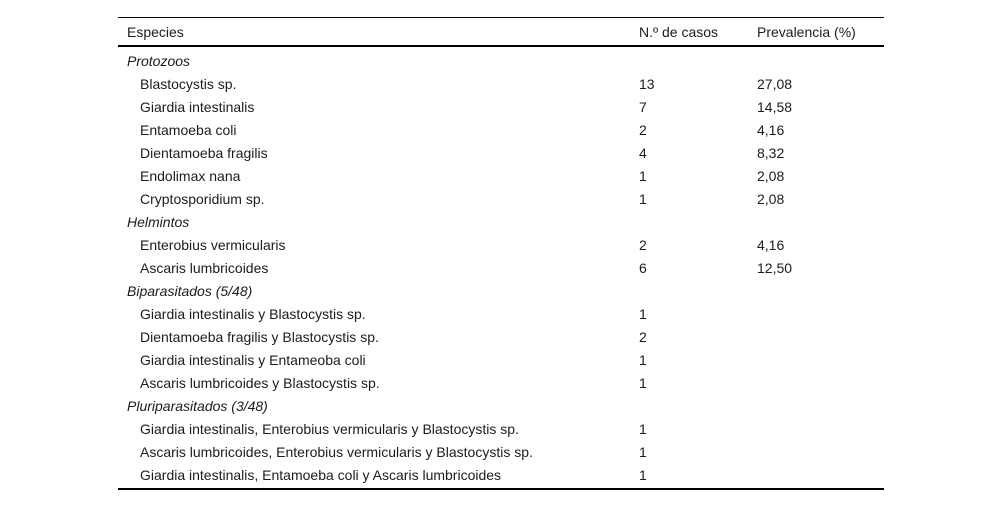 The height and width of the screenshot is (507, 1000). Describe the element at coordinates (259, 337) in the screenshot. I see `species-cell: Dientamoeba fragilis y Blastocystis sp.` at that location.